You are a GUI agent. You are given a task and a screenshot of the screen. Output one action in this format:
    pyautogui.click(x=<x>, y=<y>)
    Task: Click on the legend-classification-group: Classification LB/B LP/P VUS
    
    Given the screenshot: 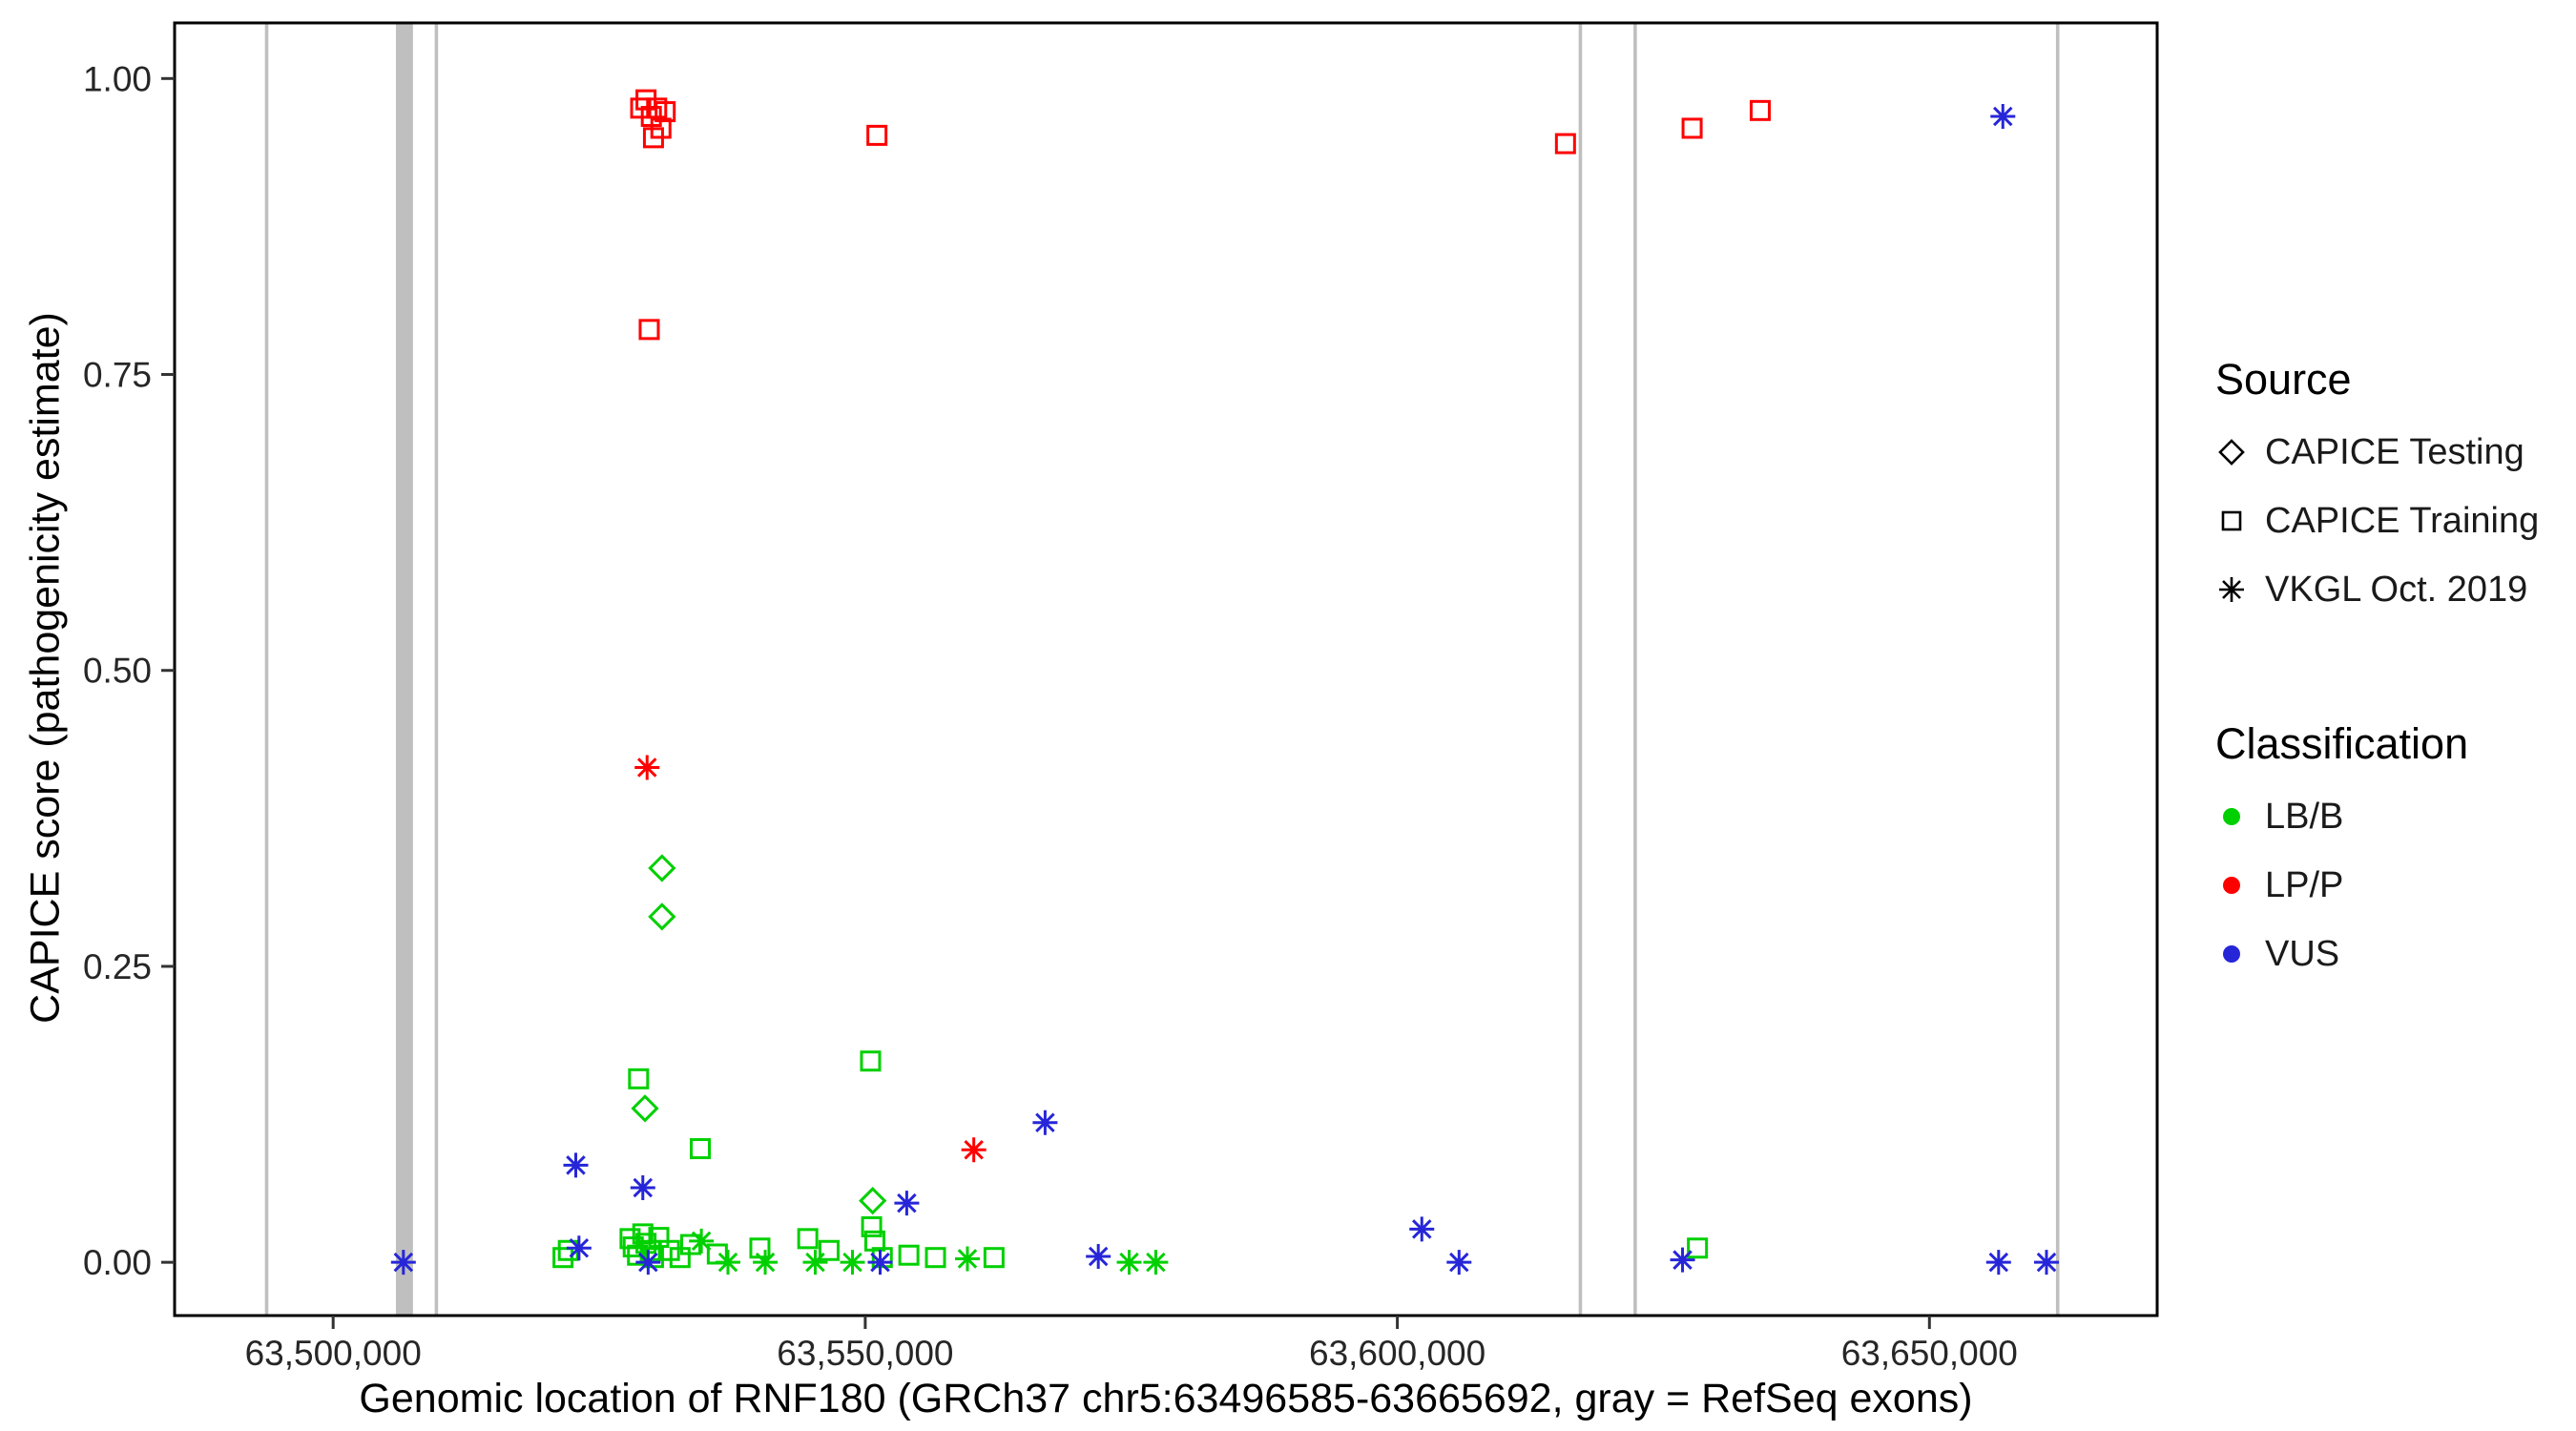 What is the action you would take?
    pyautogui.click(x=2377, y=853)
    